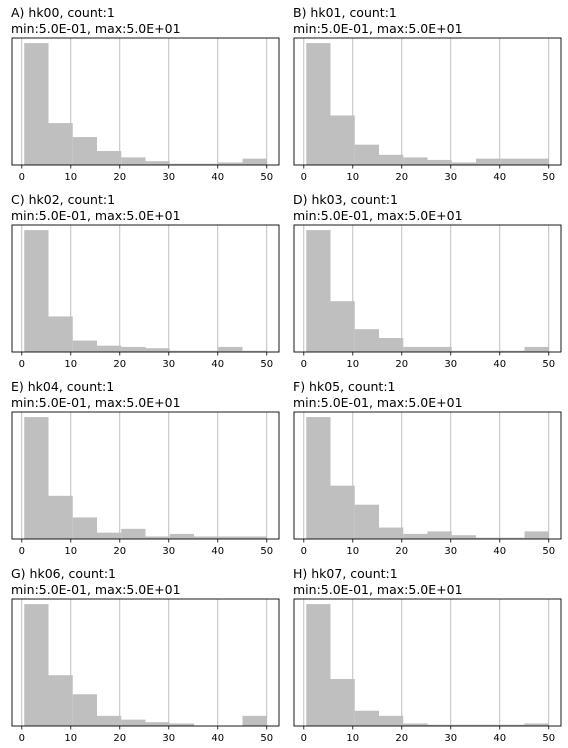 The image size is (568, 748). I want to click on histogram-plot-f: 0 10 20 30 40 50, so click(427, 484).